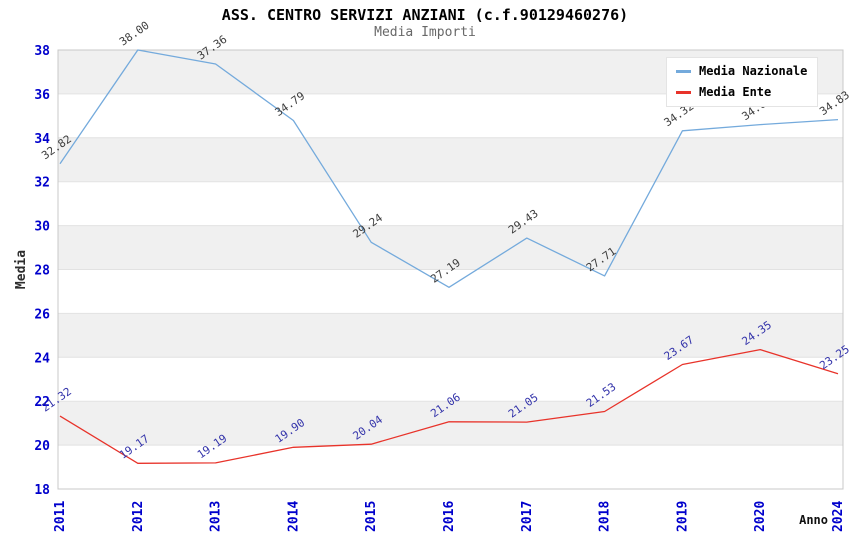 This screenshot has width=850, height=550. What do you see at coordinates (42, 271) in the screenshot?
I see `y-tick-label: 28` at bounding box center [42, 271].